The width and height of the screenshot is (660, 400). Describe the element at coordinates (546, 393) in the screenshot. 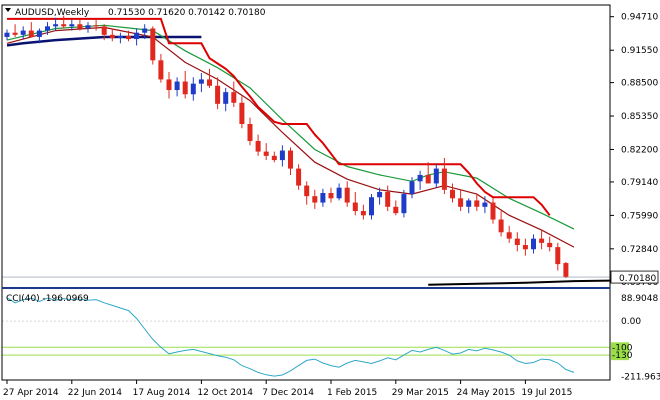

I see `date-tick-label: 19 Jul 2015` at that location.